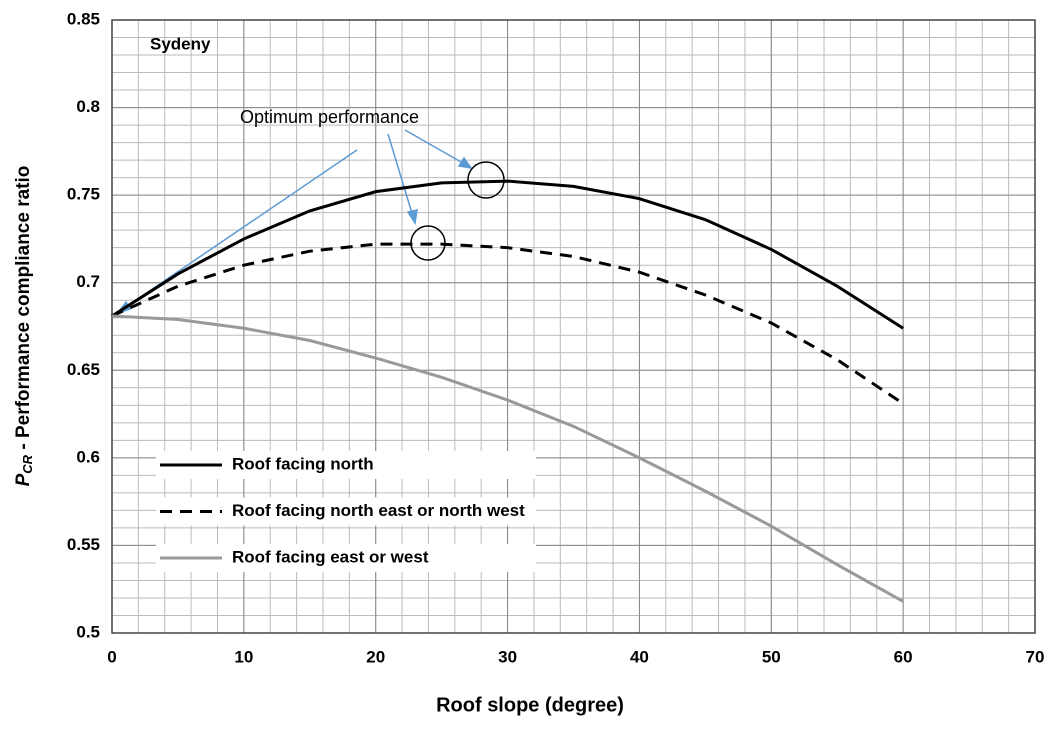 The height and width of the screenshot is (732, 1058). Describe the element at coordinates (1035, 656) in the screenshot. I see `x-tick-label: 70` at that location.